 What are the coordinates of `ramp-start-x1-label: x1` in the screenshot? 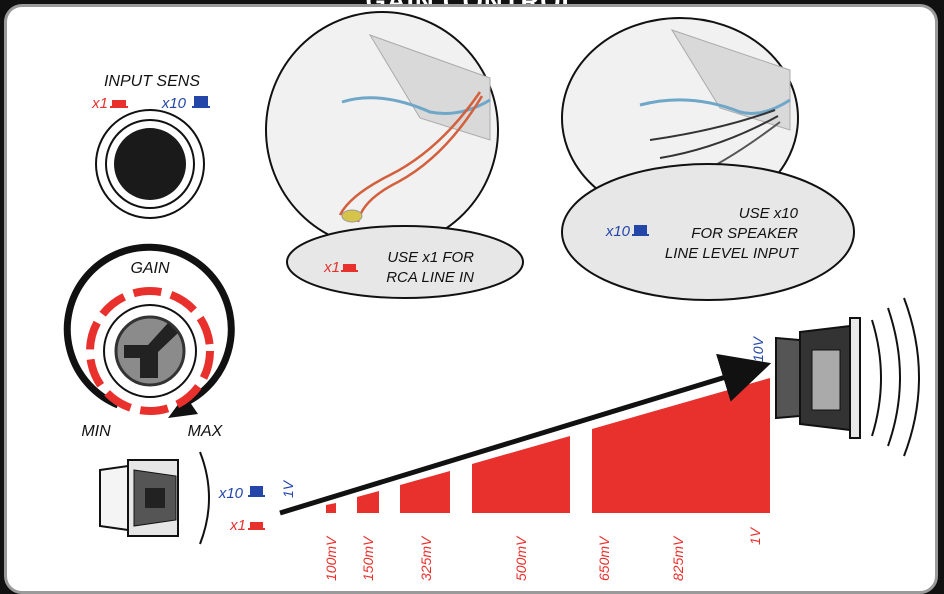 It's located at (237, 525).